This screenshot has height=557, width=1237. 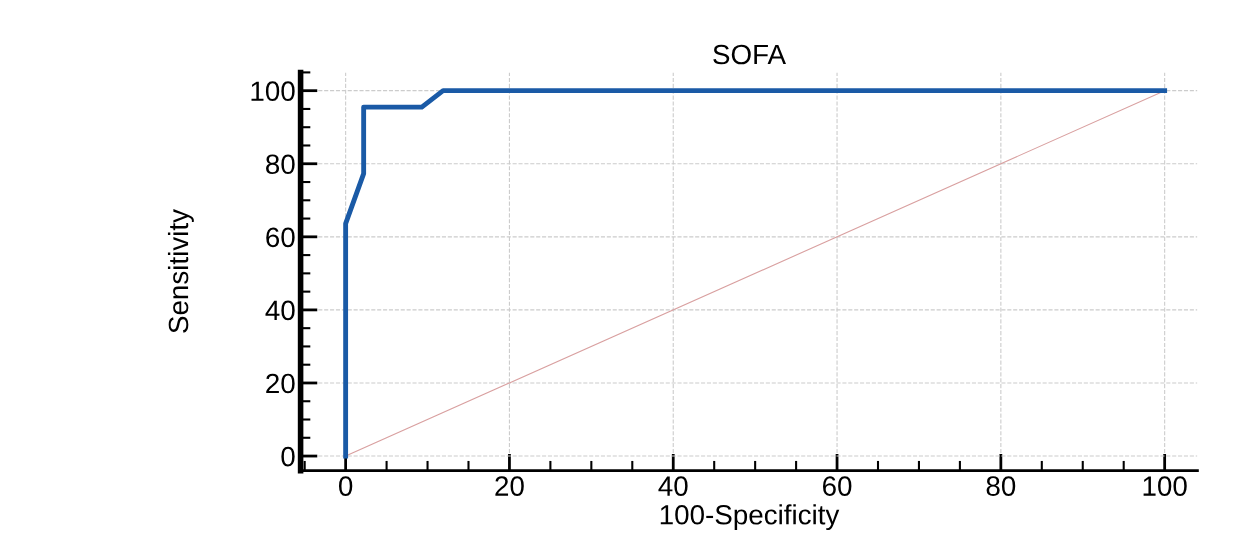 What do you see at coordinates (1001, 486) in the screenshot?
I see `x-tick-label: 80` at bounding box center [1001, 486].